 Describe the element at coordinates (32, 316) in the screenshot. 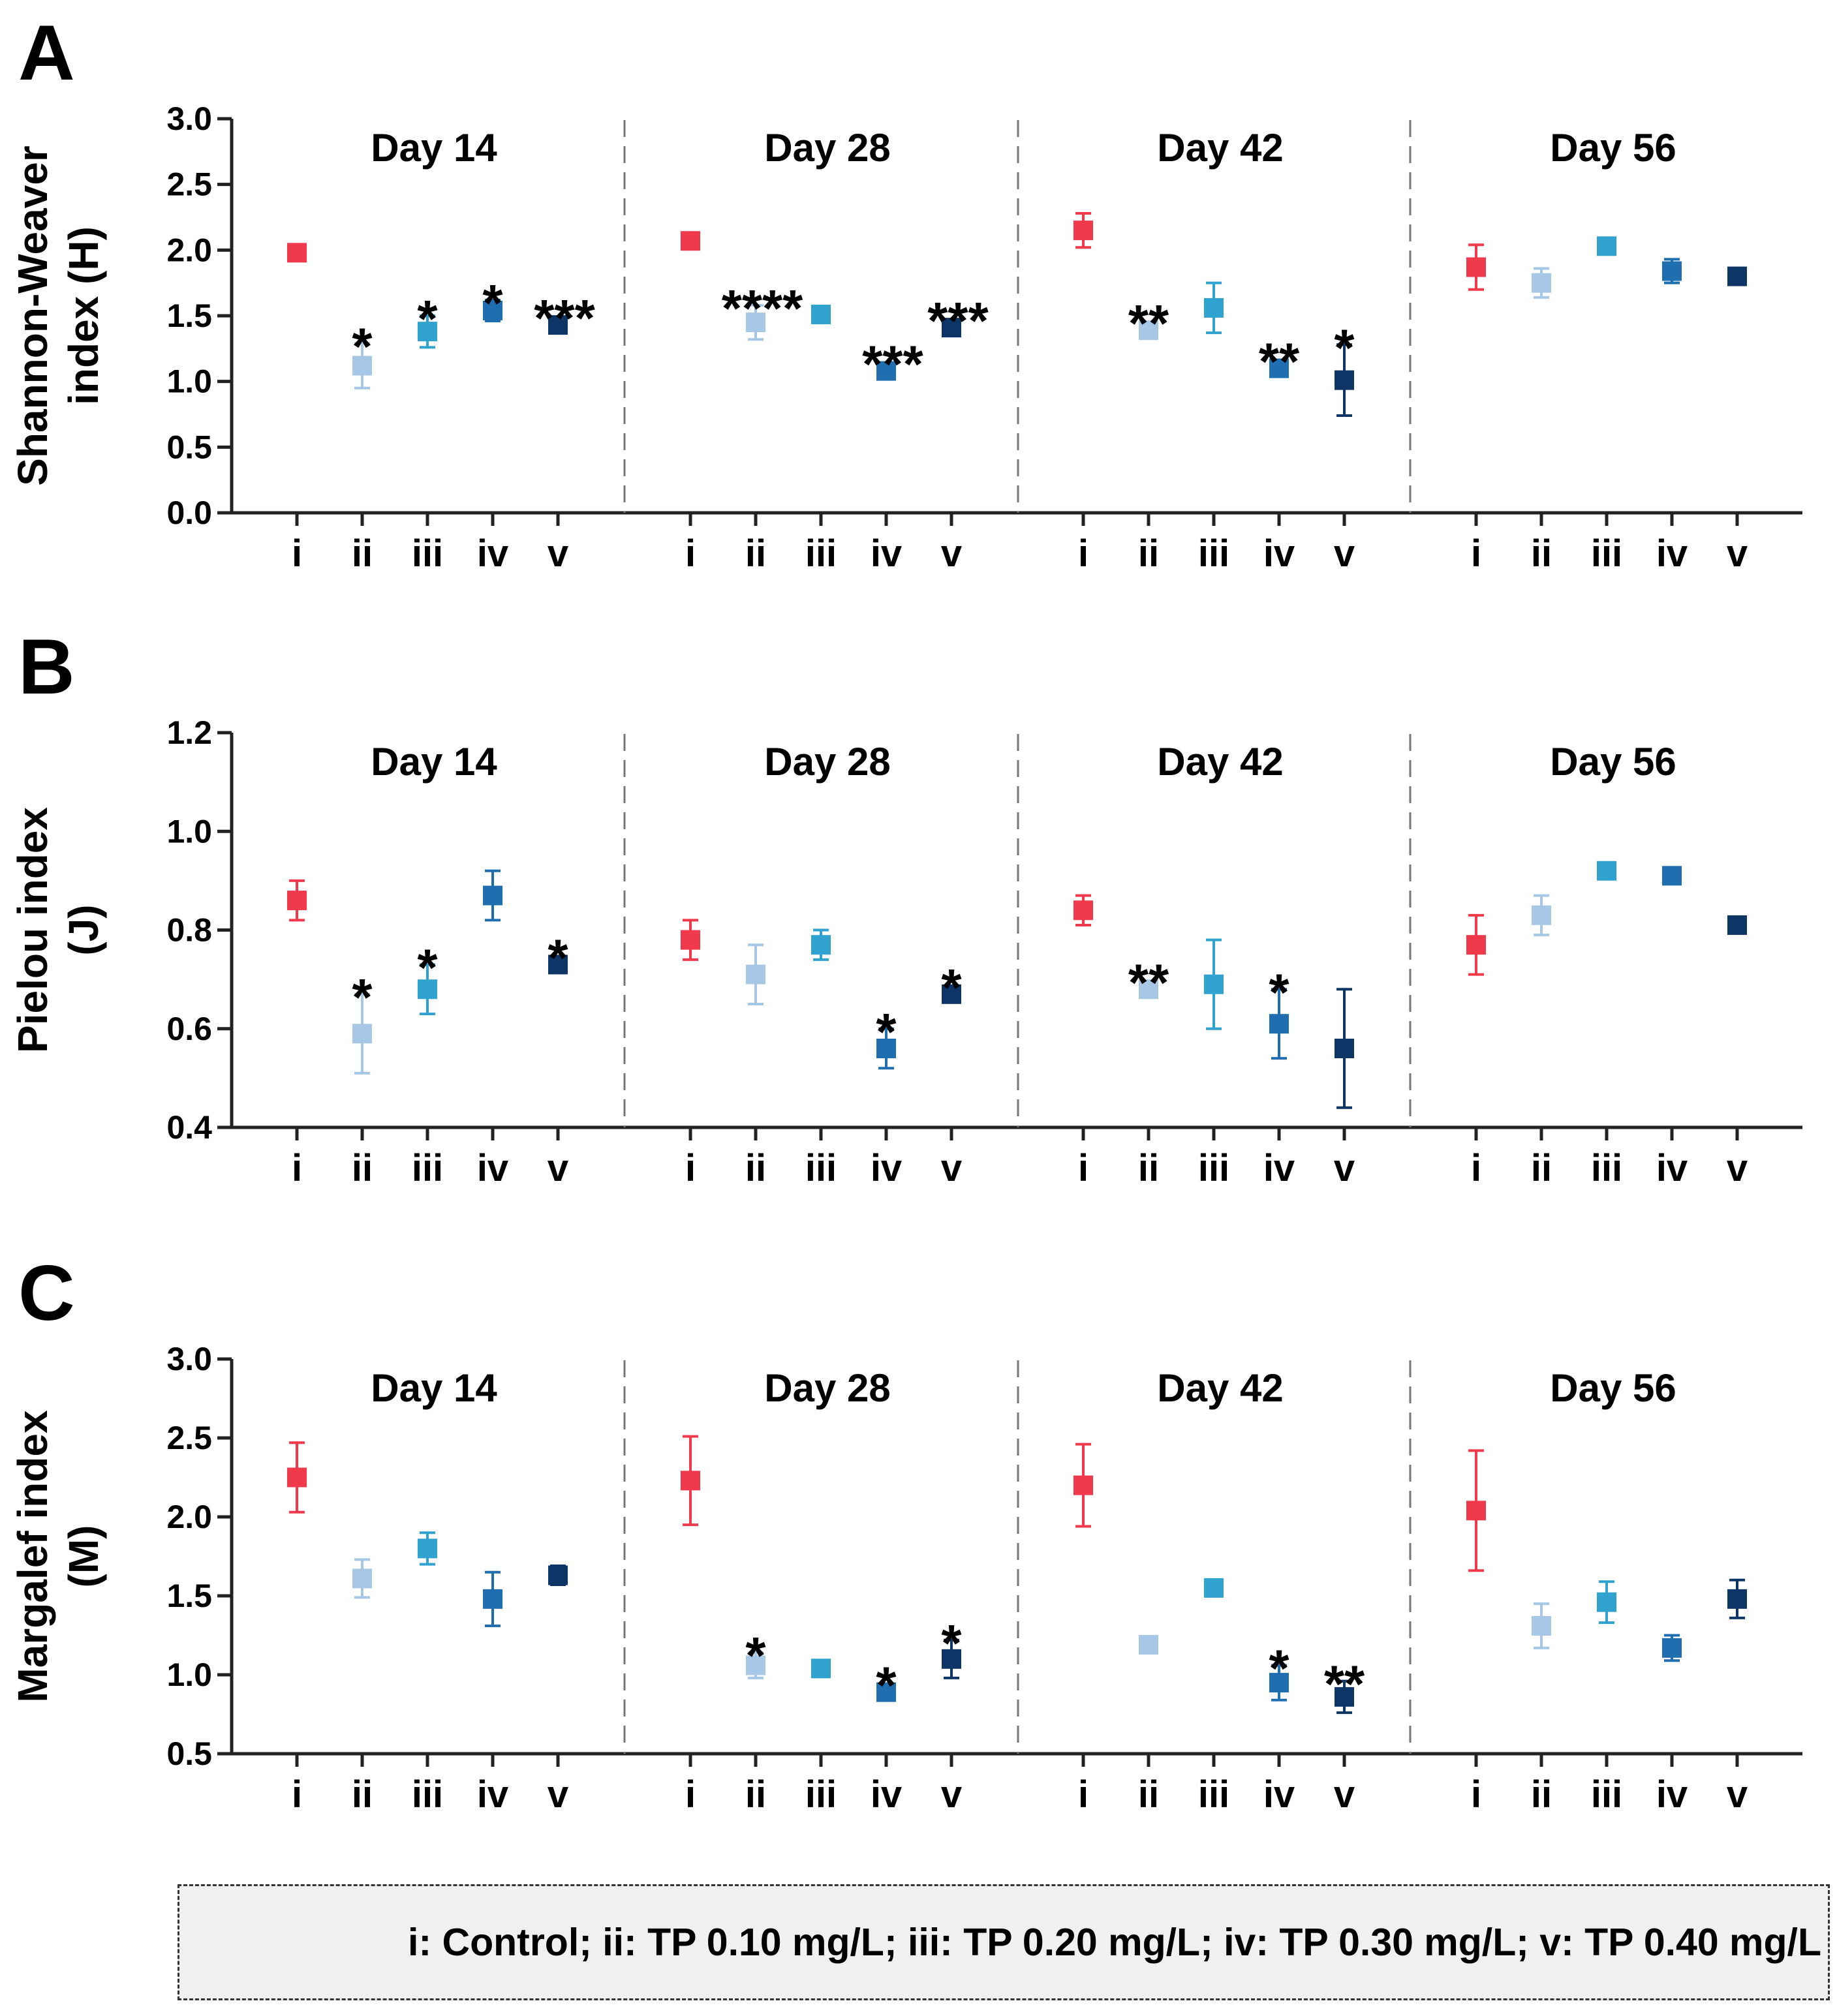

I see `y-axis-label: Shannon-Weaver` at that location.